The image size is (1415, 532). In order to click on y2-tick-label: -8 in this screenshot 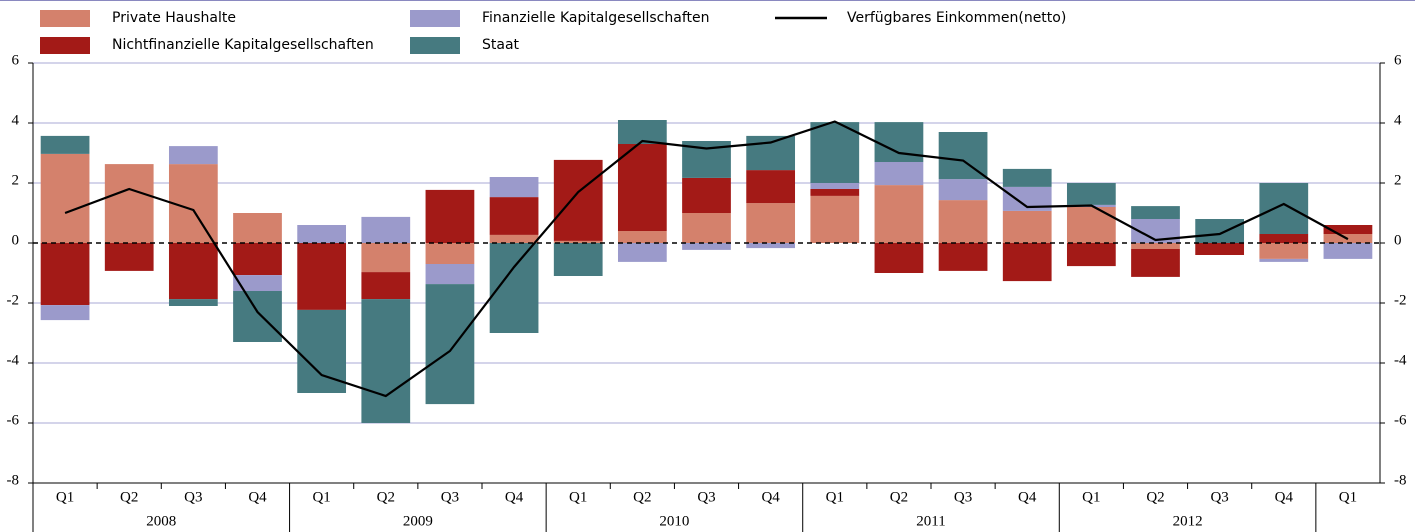, I will do `click(1400, 480)`.